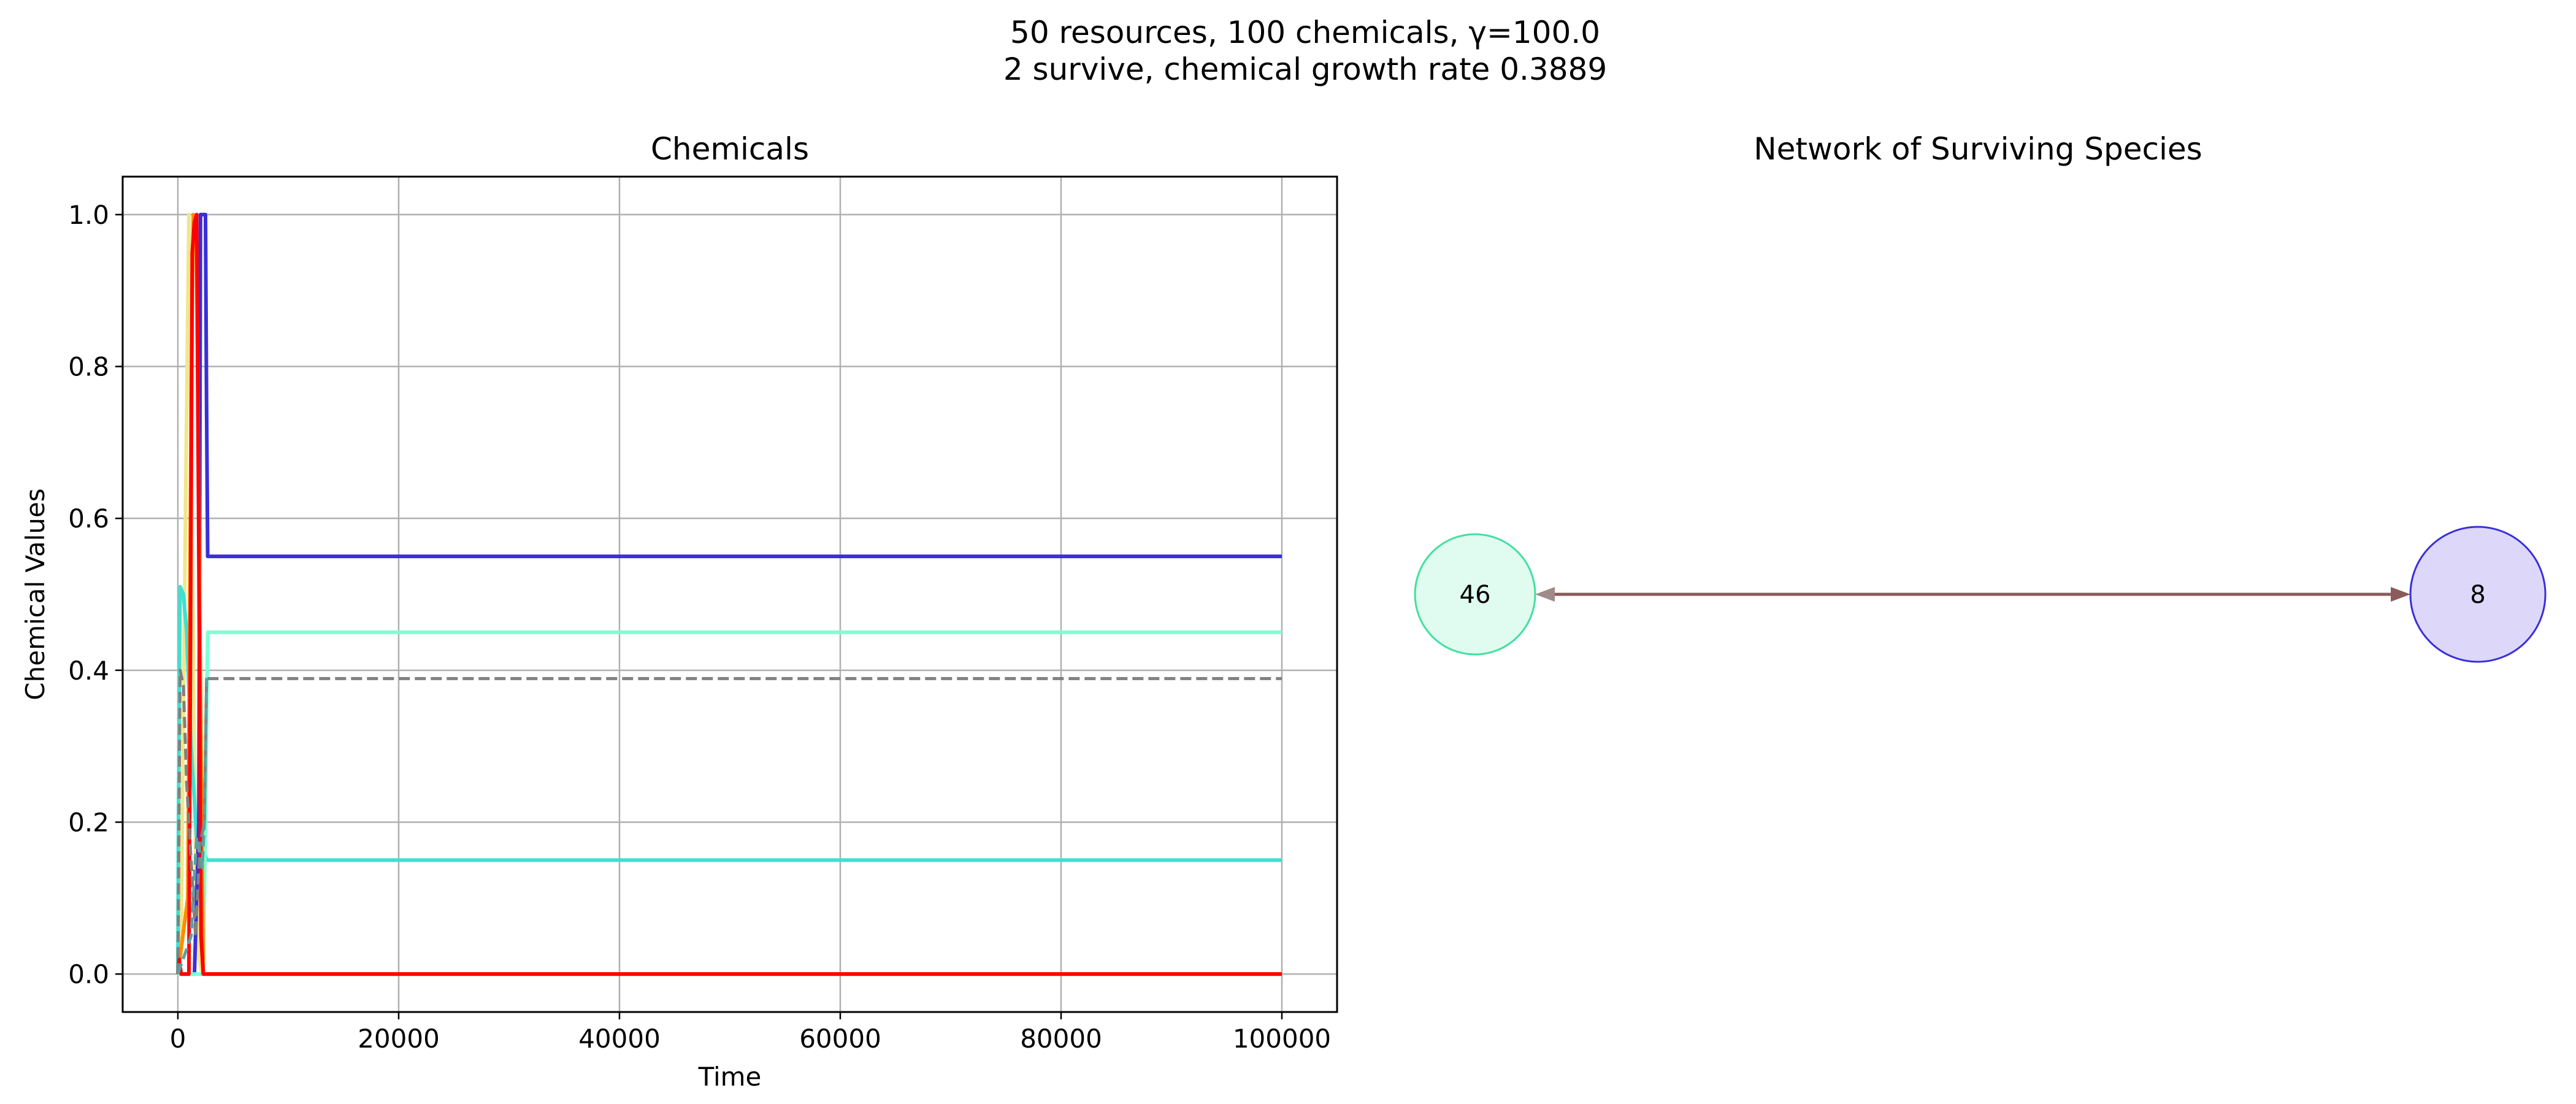 The height and width of the screenshot is (1104, 2576). Describe the element at coordinates (88, 671) in the screenshot. I see `y-tick-label: 0.4` at that location.